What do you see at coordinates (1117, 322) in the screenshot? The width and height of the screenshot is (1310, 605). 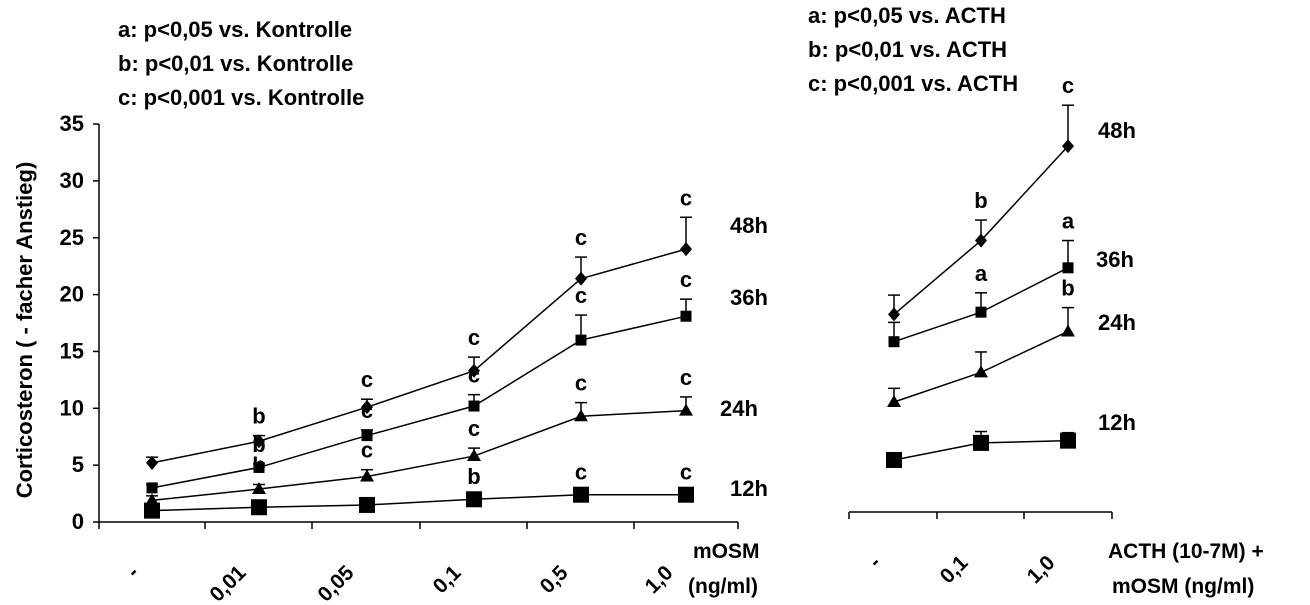 I see `right-series-label-24h: 24h` at bounding box center [1117, 322].